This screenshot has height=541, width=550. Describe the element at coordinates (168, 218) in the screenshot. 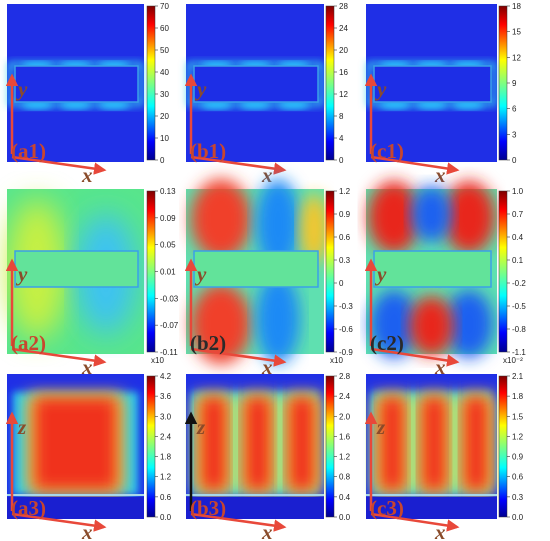

I see `colorbar-tick-label: 0.09` at that location.